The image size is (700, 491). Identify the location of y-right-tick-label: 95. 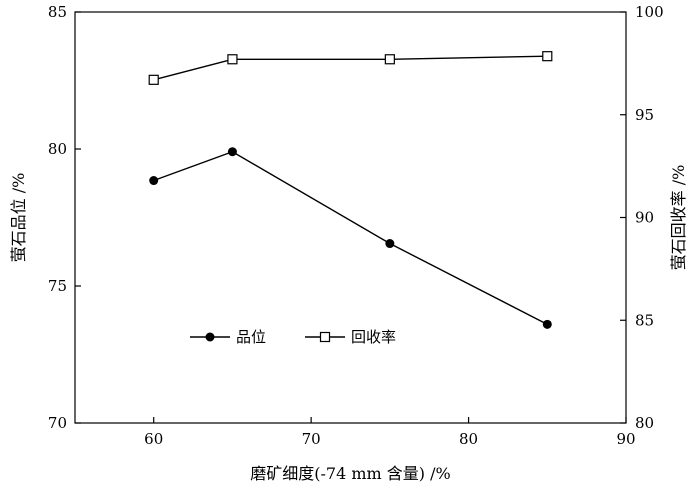
(644, 115).